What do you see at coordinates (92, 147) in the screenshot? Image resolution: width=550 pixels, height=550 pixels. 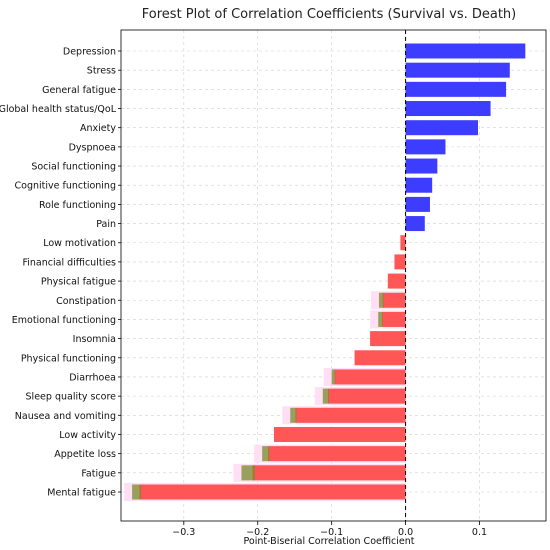 I see `category-label-dyspnoea: Dyspnoea` at bounding box center [92, 147].